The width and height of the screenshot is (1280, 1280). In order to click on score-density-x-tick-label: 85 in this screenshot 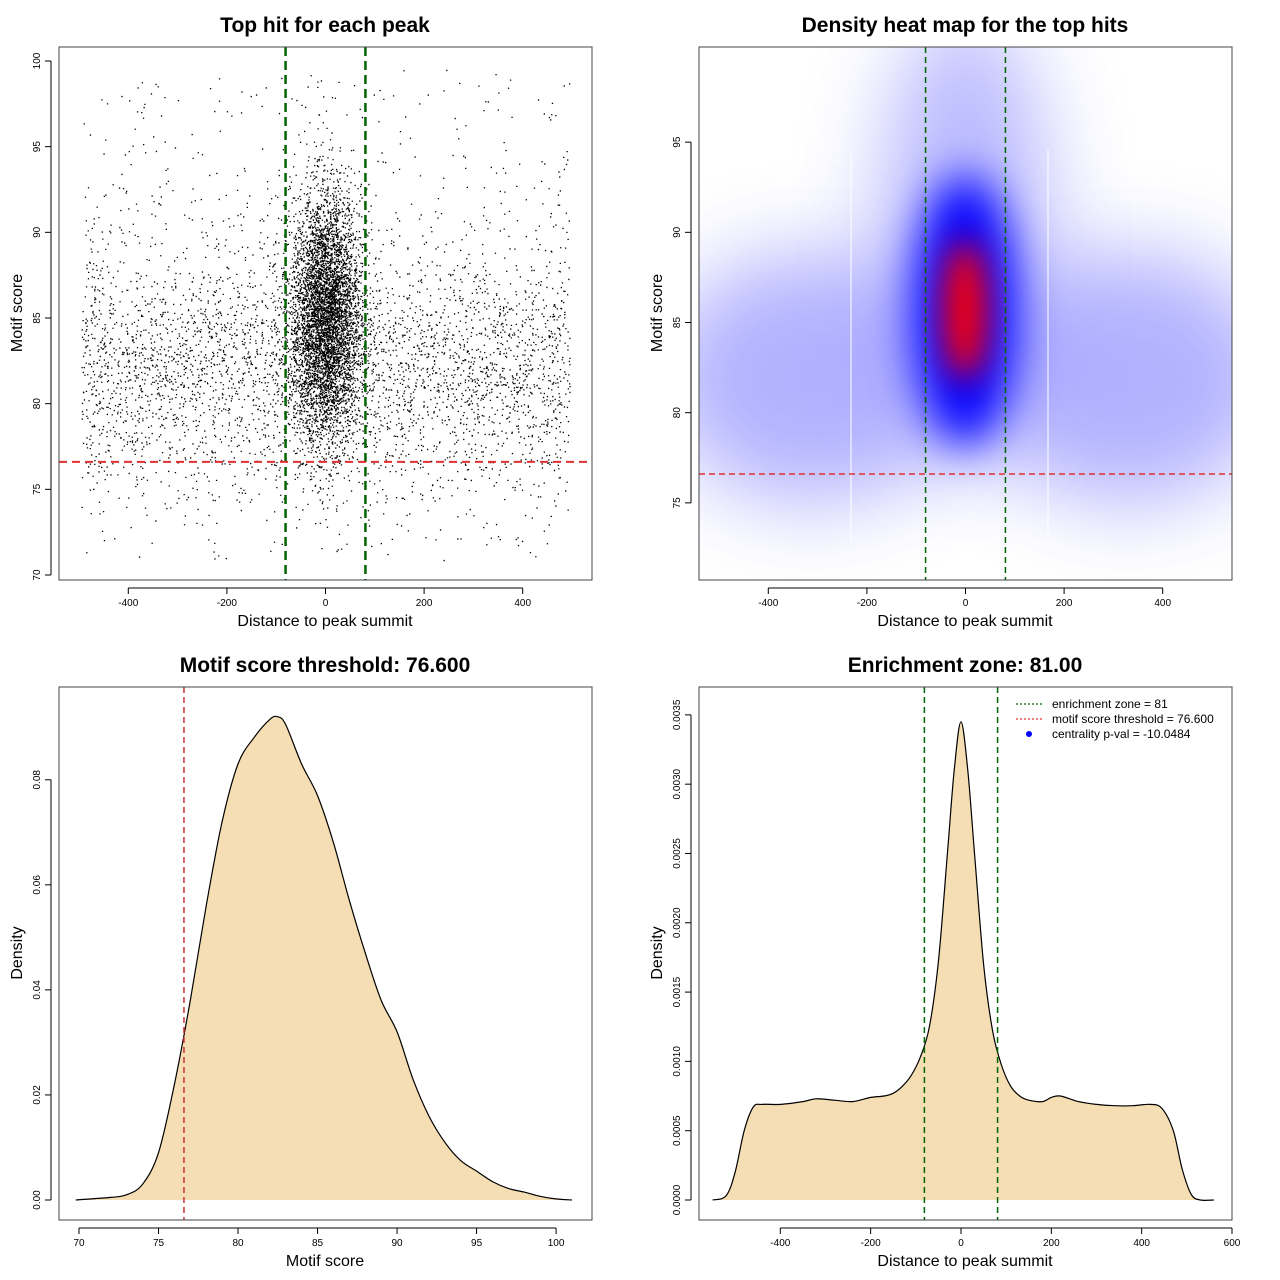, I will do `click(318, 1243)`.